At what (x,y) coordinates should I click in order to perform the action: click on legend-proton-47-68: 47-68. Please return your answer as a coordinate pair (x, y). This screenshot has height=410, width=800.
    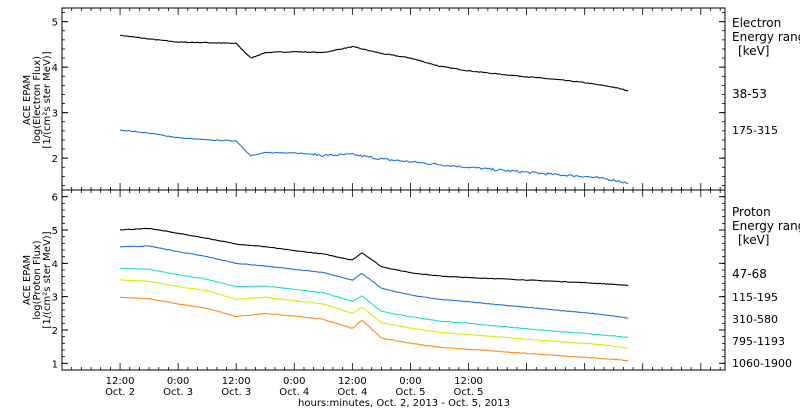
    Looking at the image, I should click on (749, 274).